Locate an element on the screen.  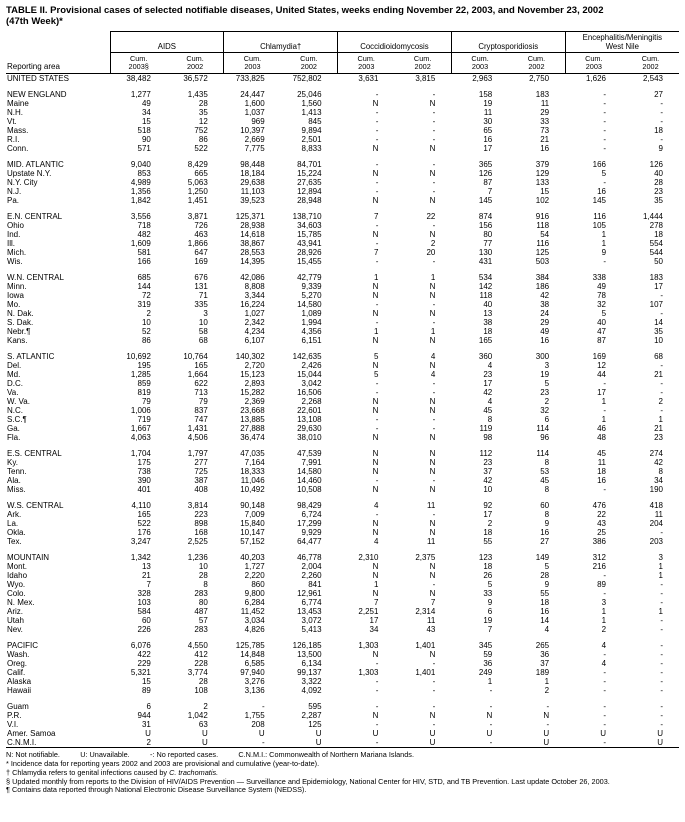
value-cell: 3,631 is located at coordinates (368, 79).